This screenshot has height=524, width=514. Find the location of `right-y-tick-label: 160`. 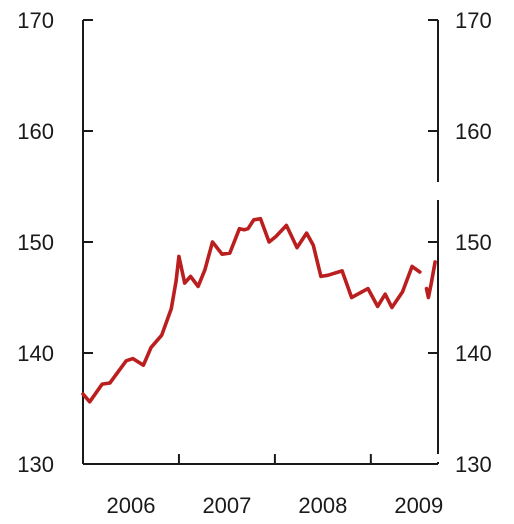

right-y-tick-label: 160 is located at coordinates (473, 131).